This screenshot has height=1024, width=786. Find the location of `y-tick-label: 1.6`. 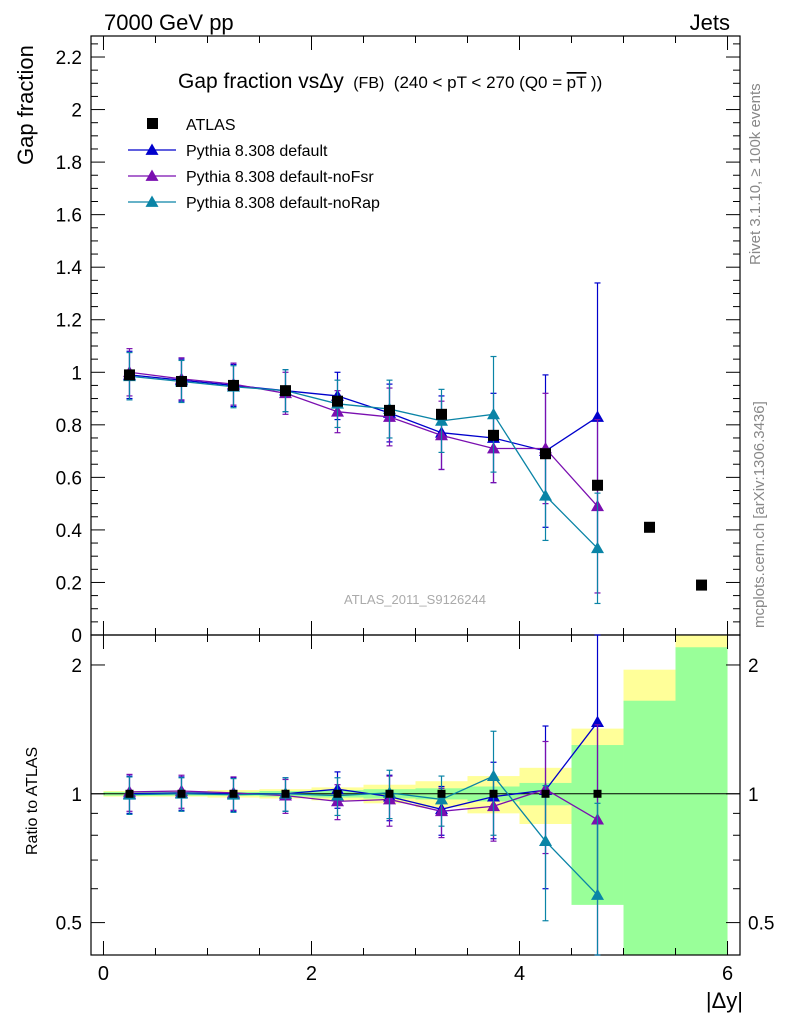

y-tick-label: 1.6 is located at coordinates (69, 216).